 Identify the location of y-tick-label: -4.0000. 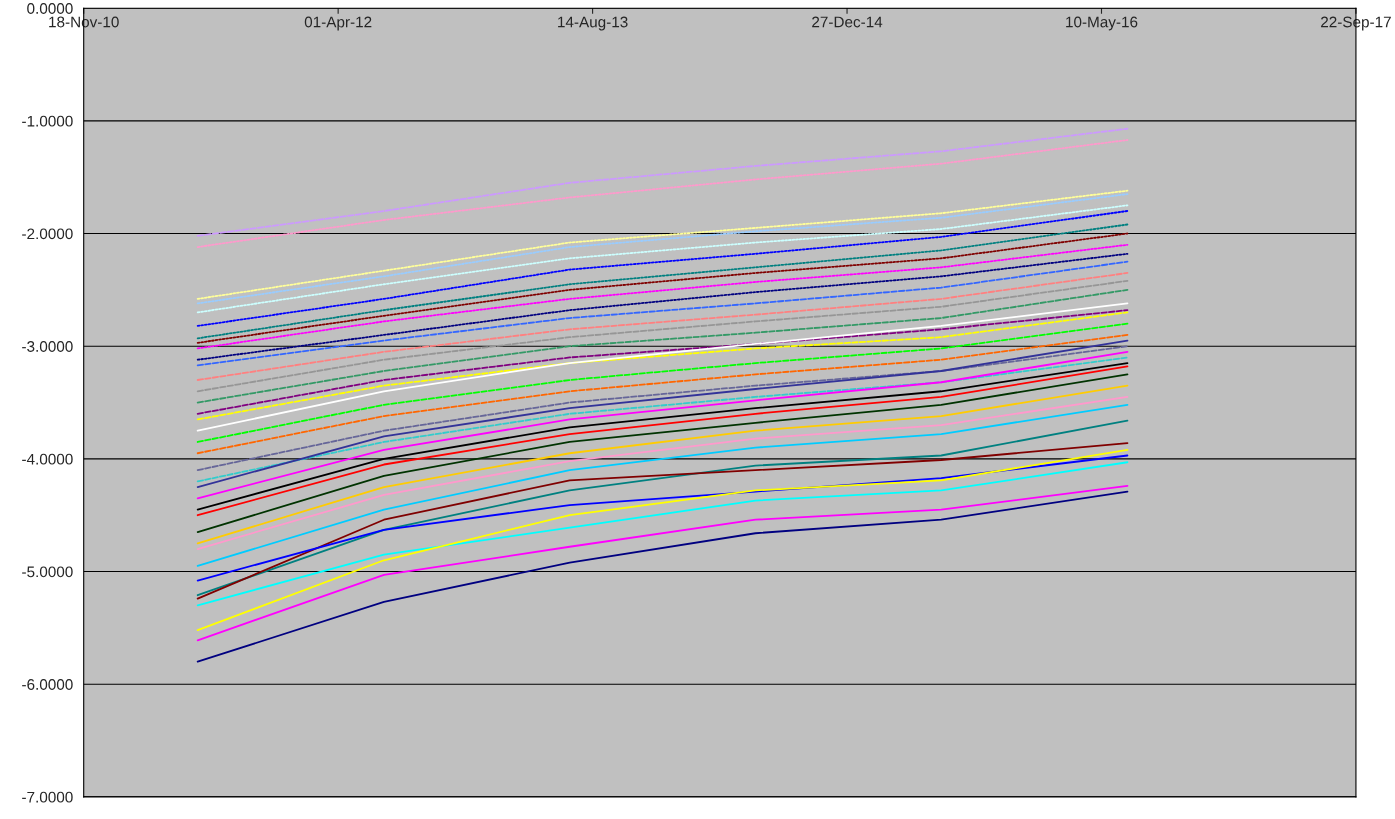
(47, 459).